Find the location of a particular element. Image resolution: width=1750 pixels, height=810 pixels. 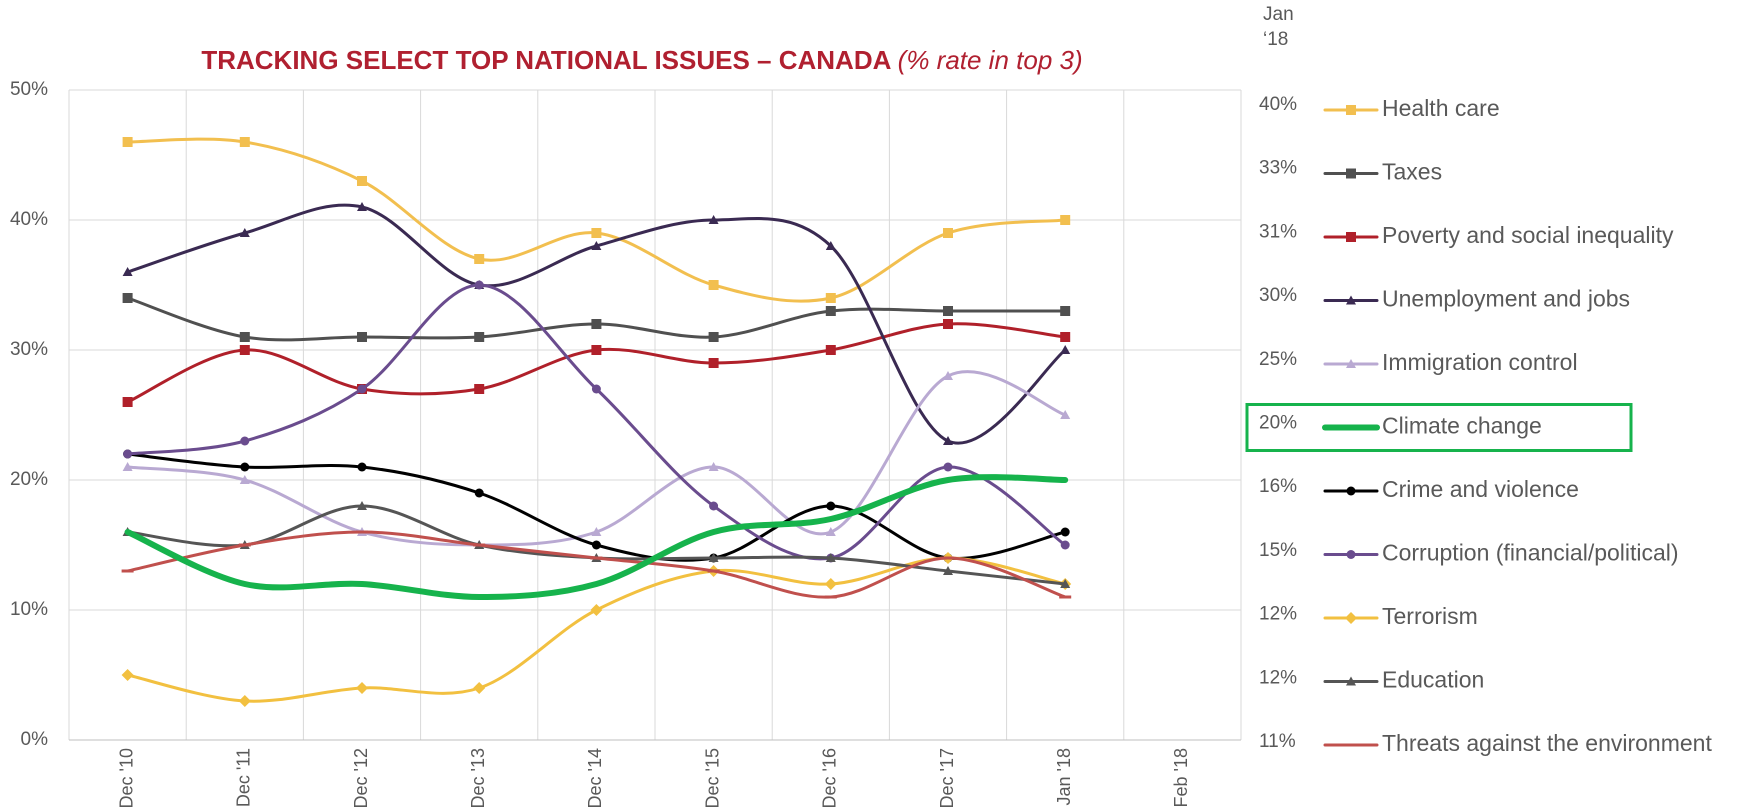

highlight-box is located at coordinates (1439, 427).